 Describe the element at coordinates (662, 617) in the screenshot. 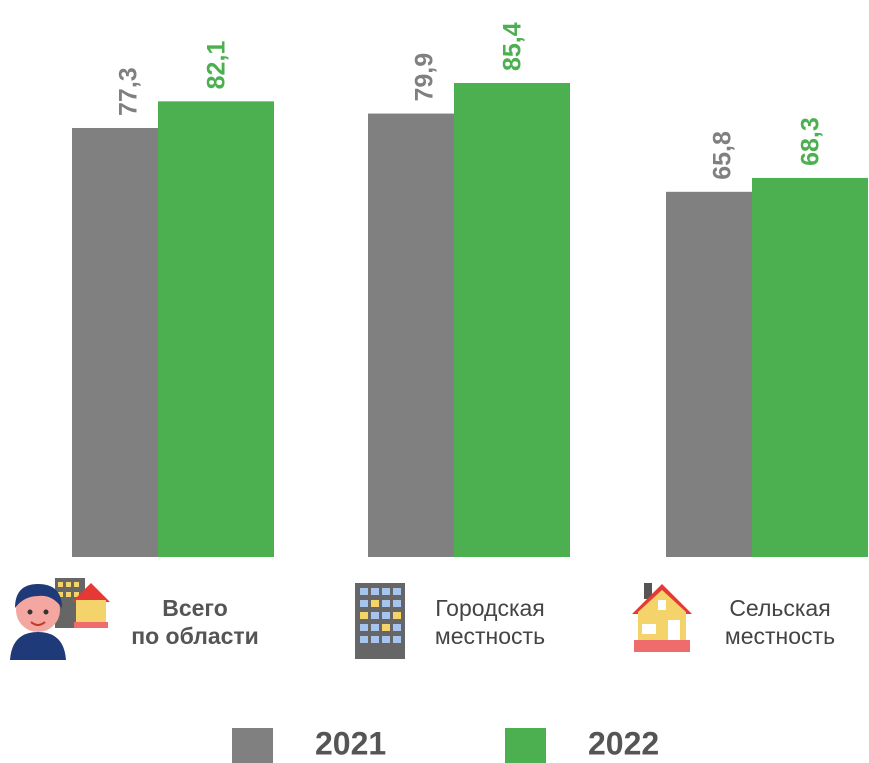

I see `icon-rural` at that location.